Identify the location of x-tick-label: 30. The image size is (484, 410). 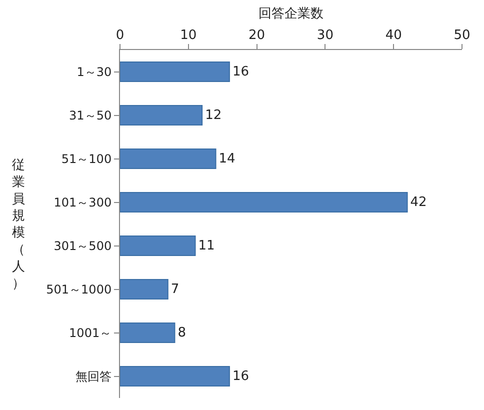
(325, 35).